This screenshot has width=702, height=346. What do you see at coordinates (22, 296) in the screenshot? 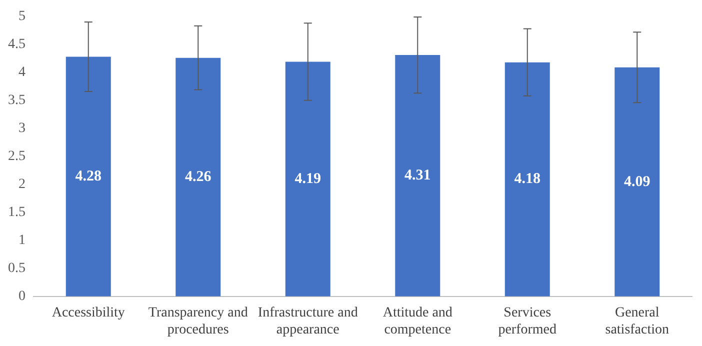
I see `y-tick-label: 0` at bounding box center [22, 296].